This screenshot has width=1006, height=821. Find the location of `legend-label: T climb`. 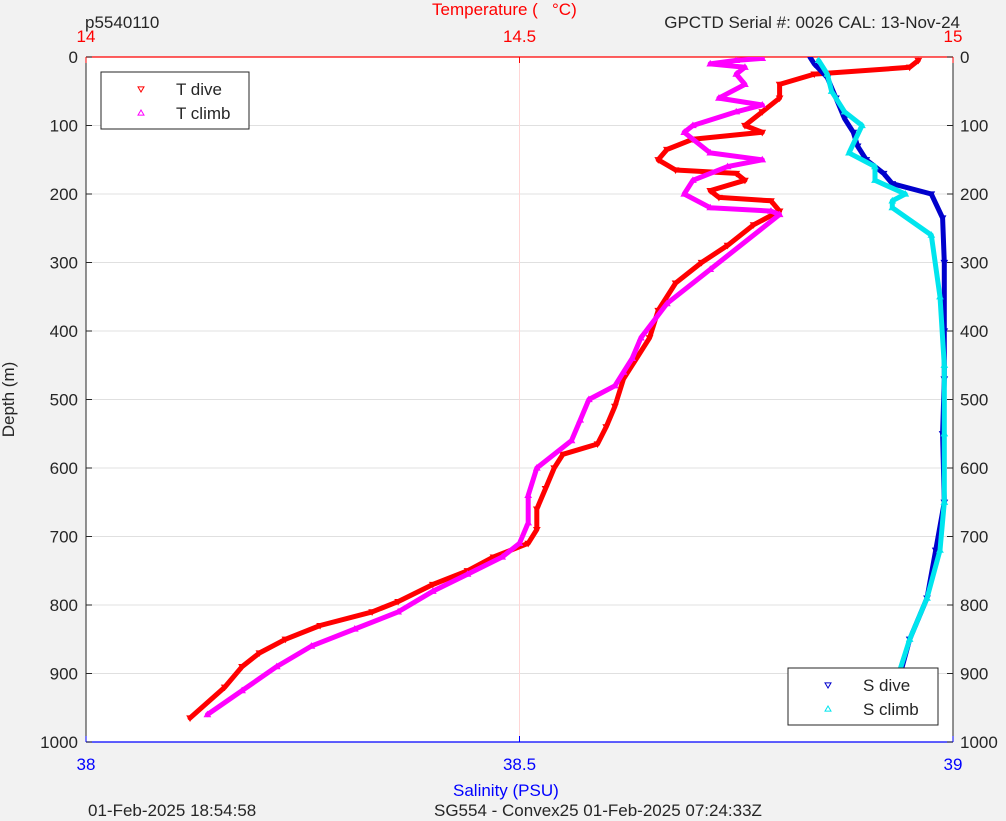

legend-label: T climb is located at coordinates (203, 113).